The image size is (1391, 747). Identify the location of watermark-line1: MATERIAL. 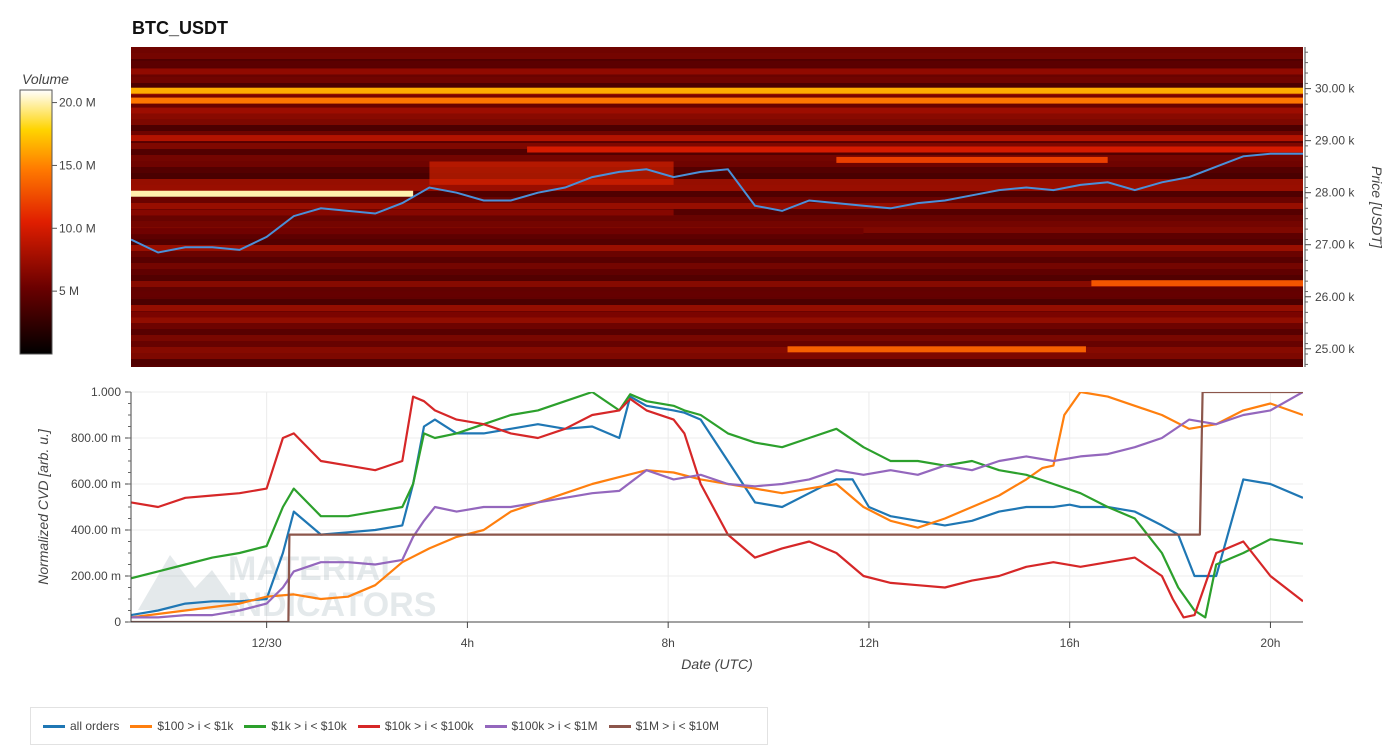
(314, 569).